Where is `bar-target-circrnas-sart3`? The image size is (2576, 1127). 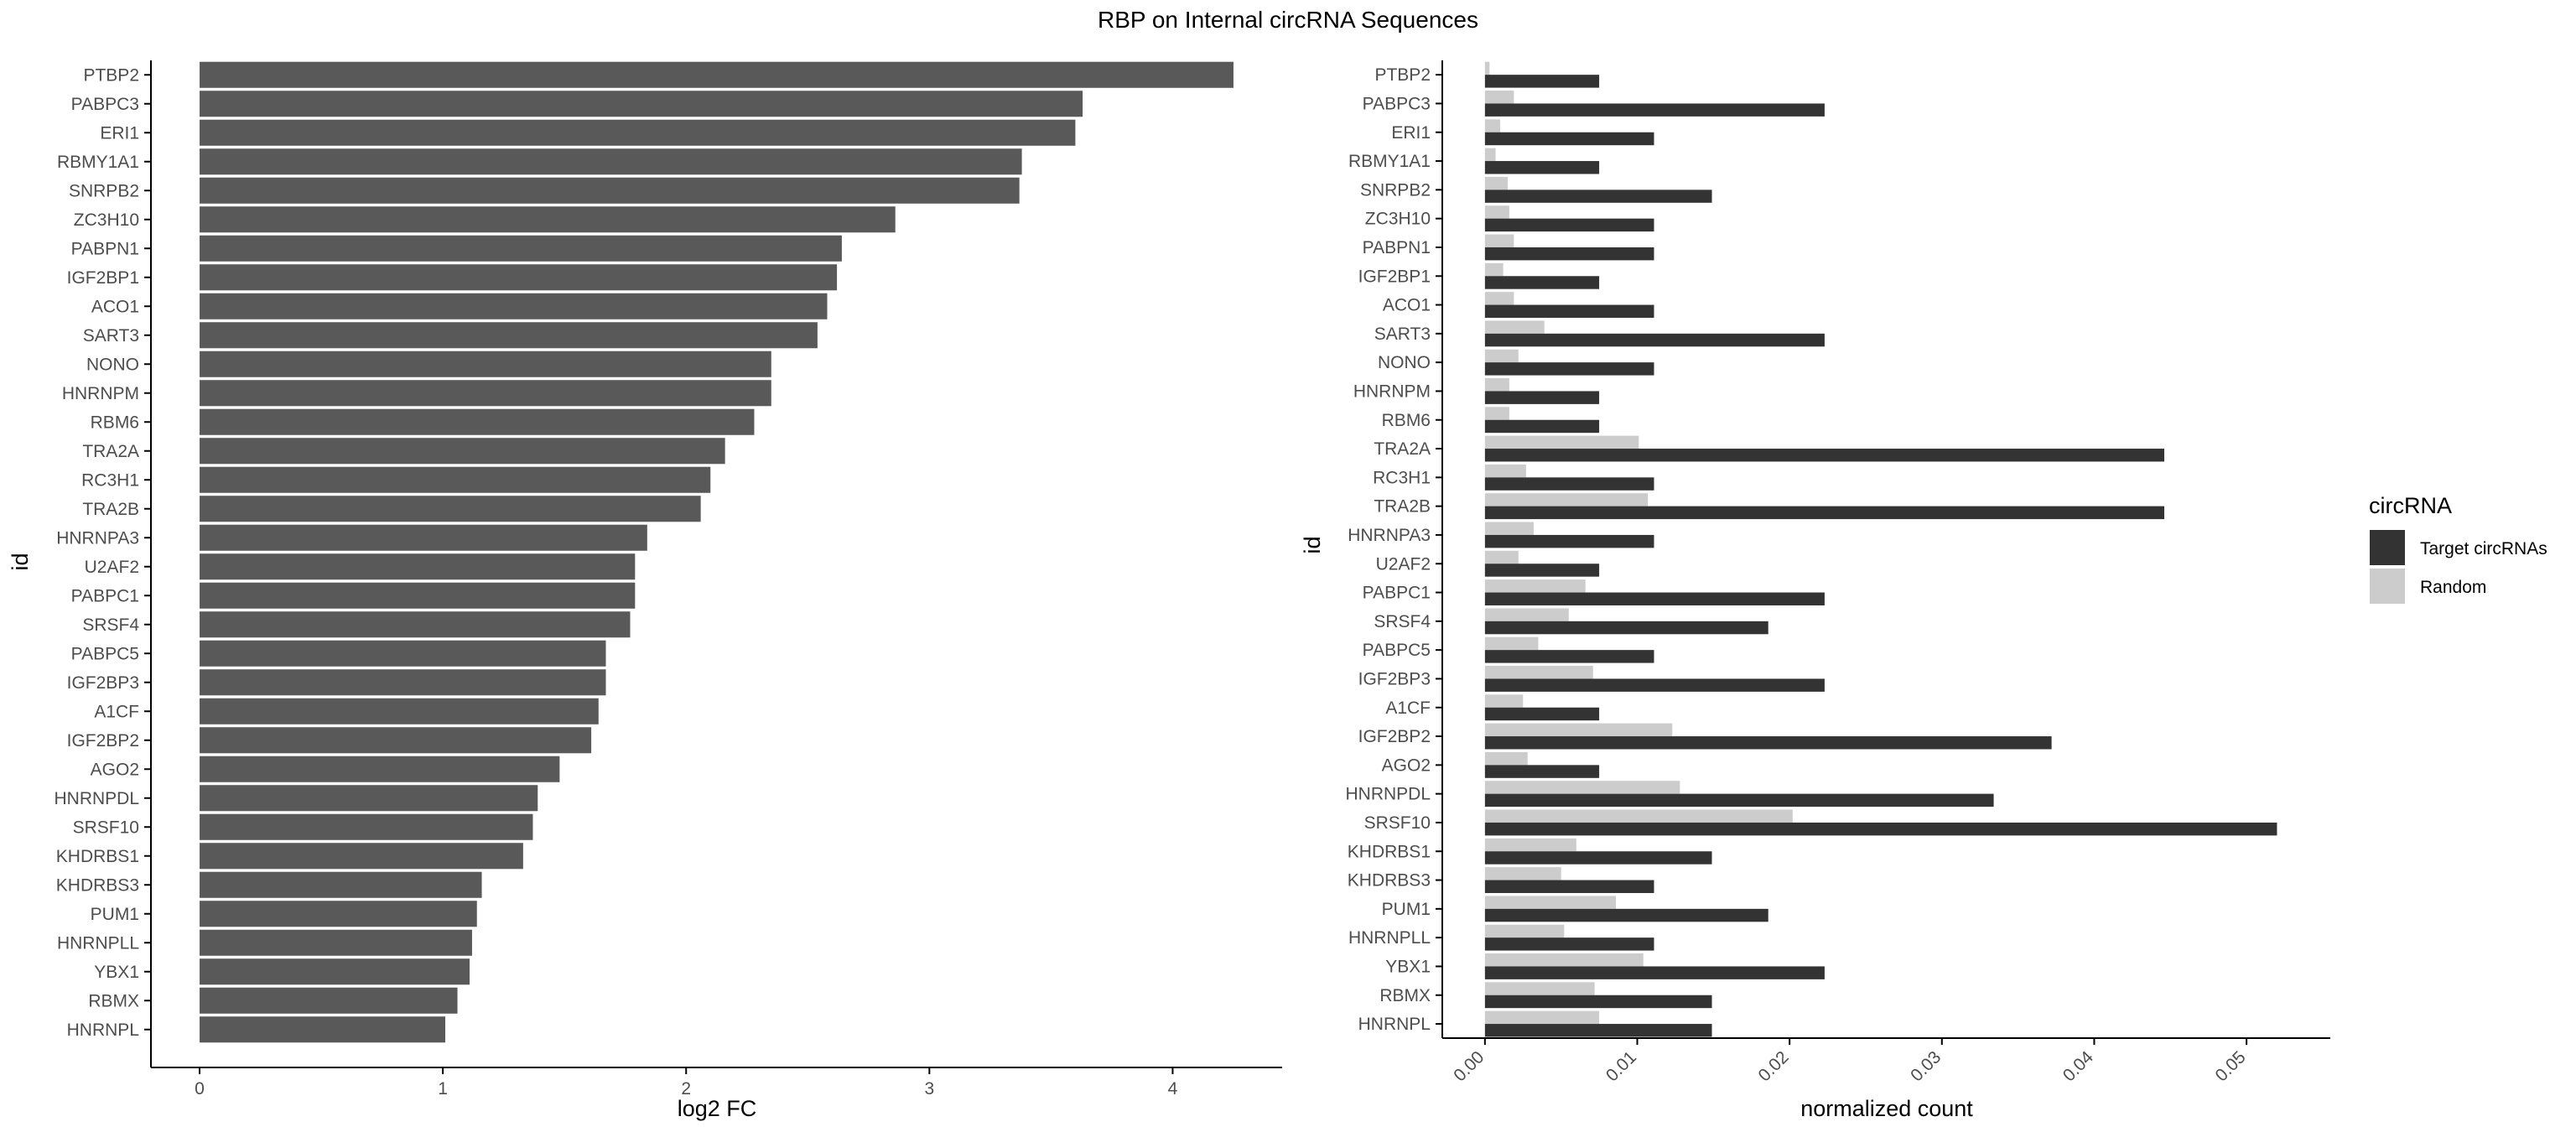
bar-target-circrnas-sart3 is located at coordinates (1654, 340).